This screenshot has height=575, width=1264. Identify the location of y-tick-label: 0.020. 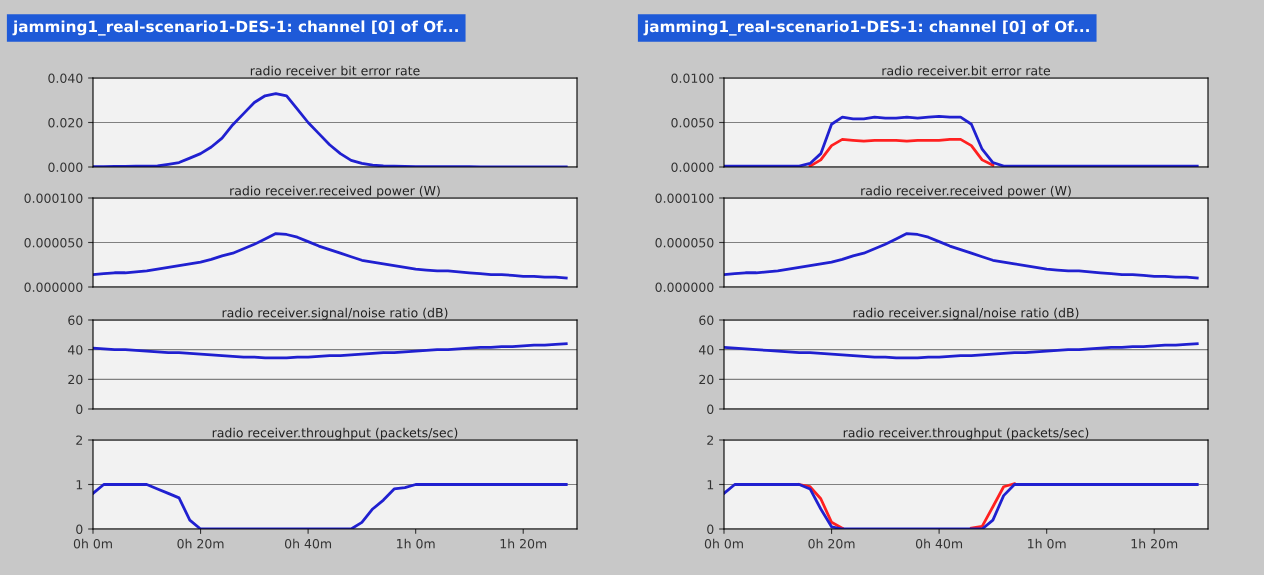
(65, 122).